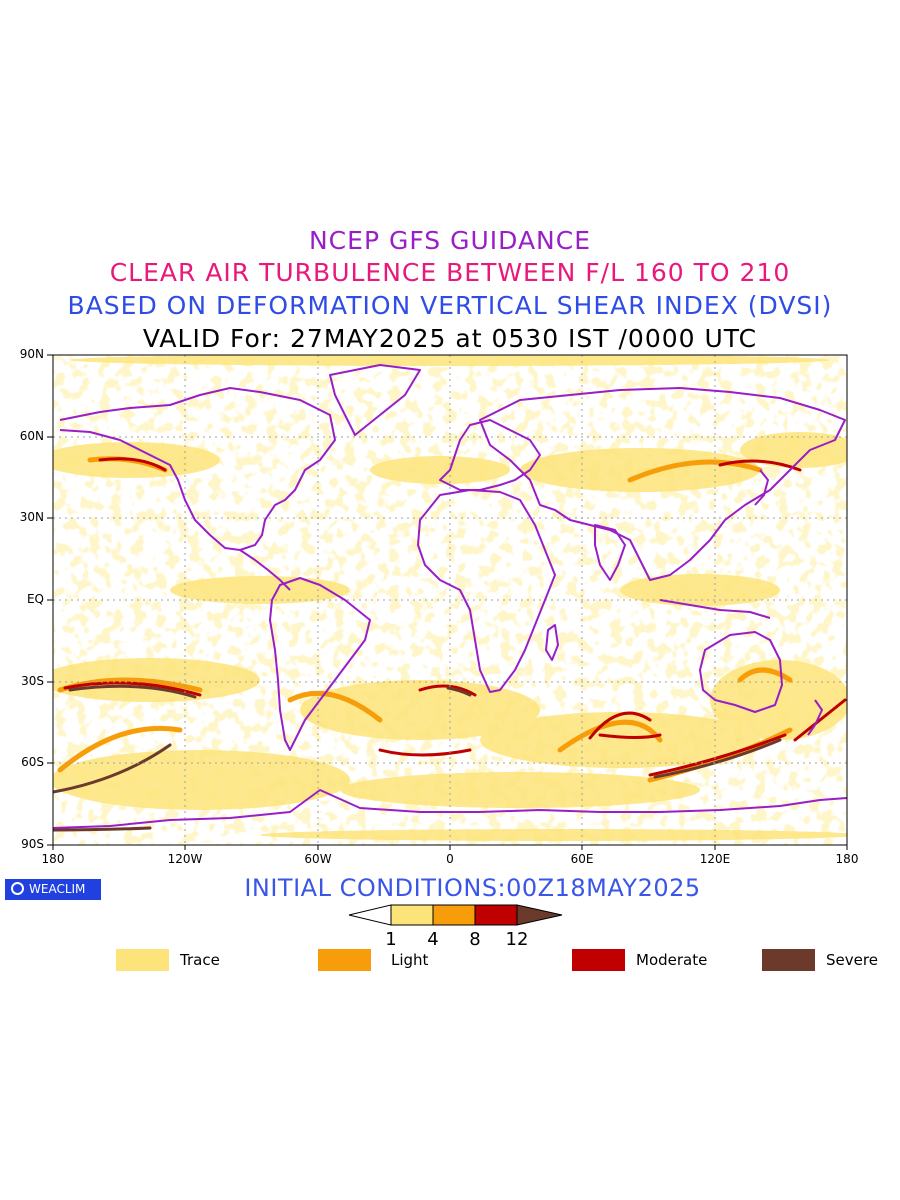 The image size is (900, 1200). Describe the element at coordinates (318, 859) in the screenshot. I see `lon-label-60w: 60W` at that location.